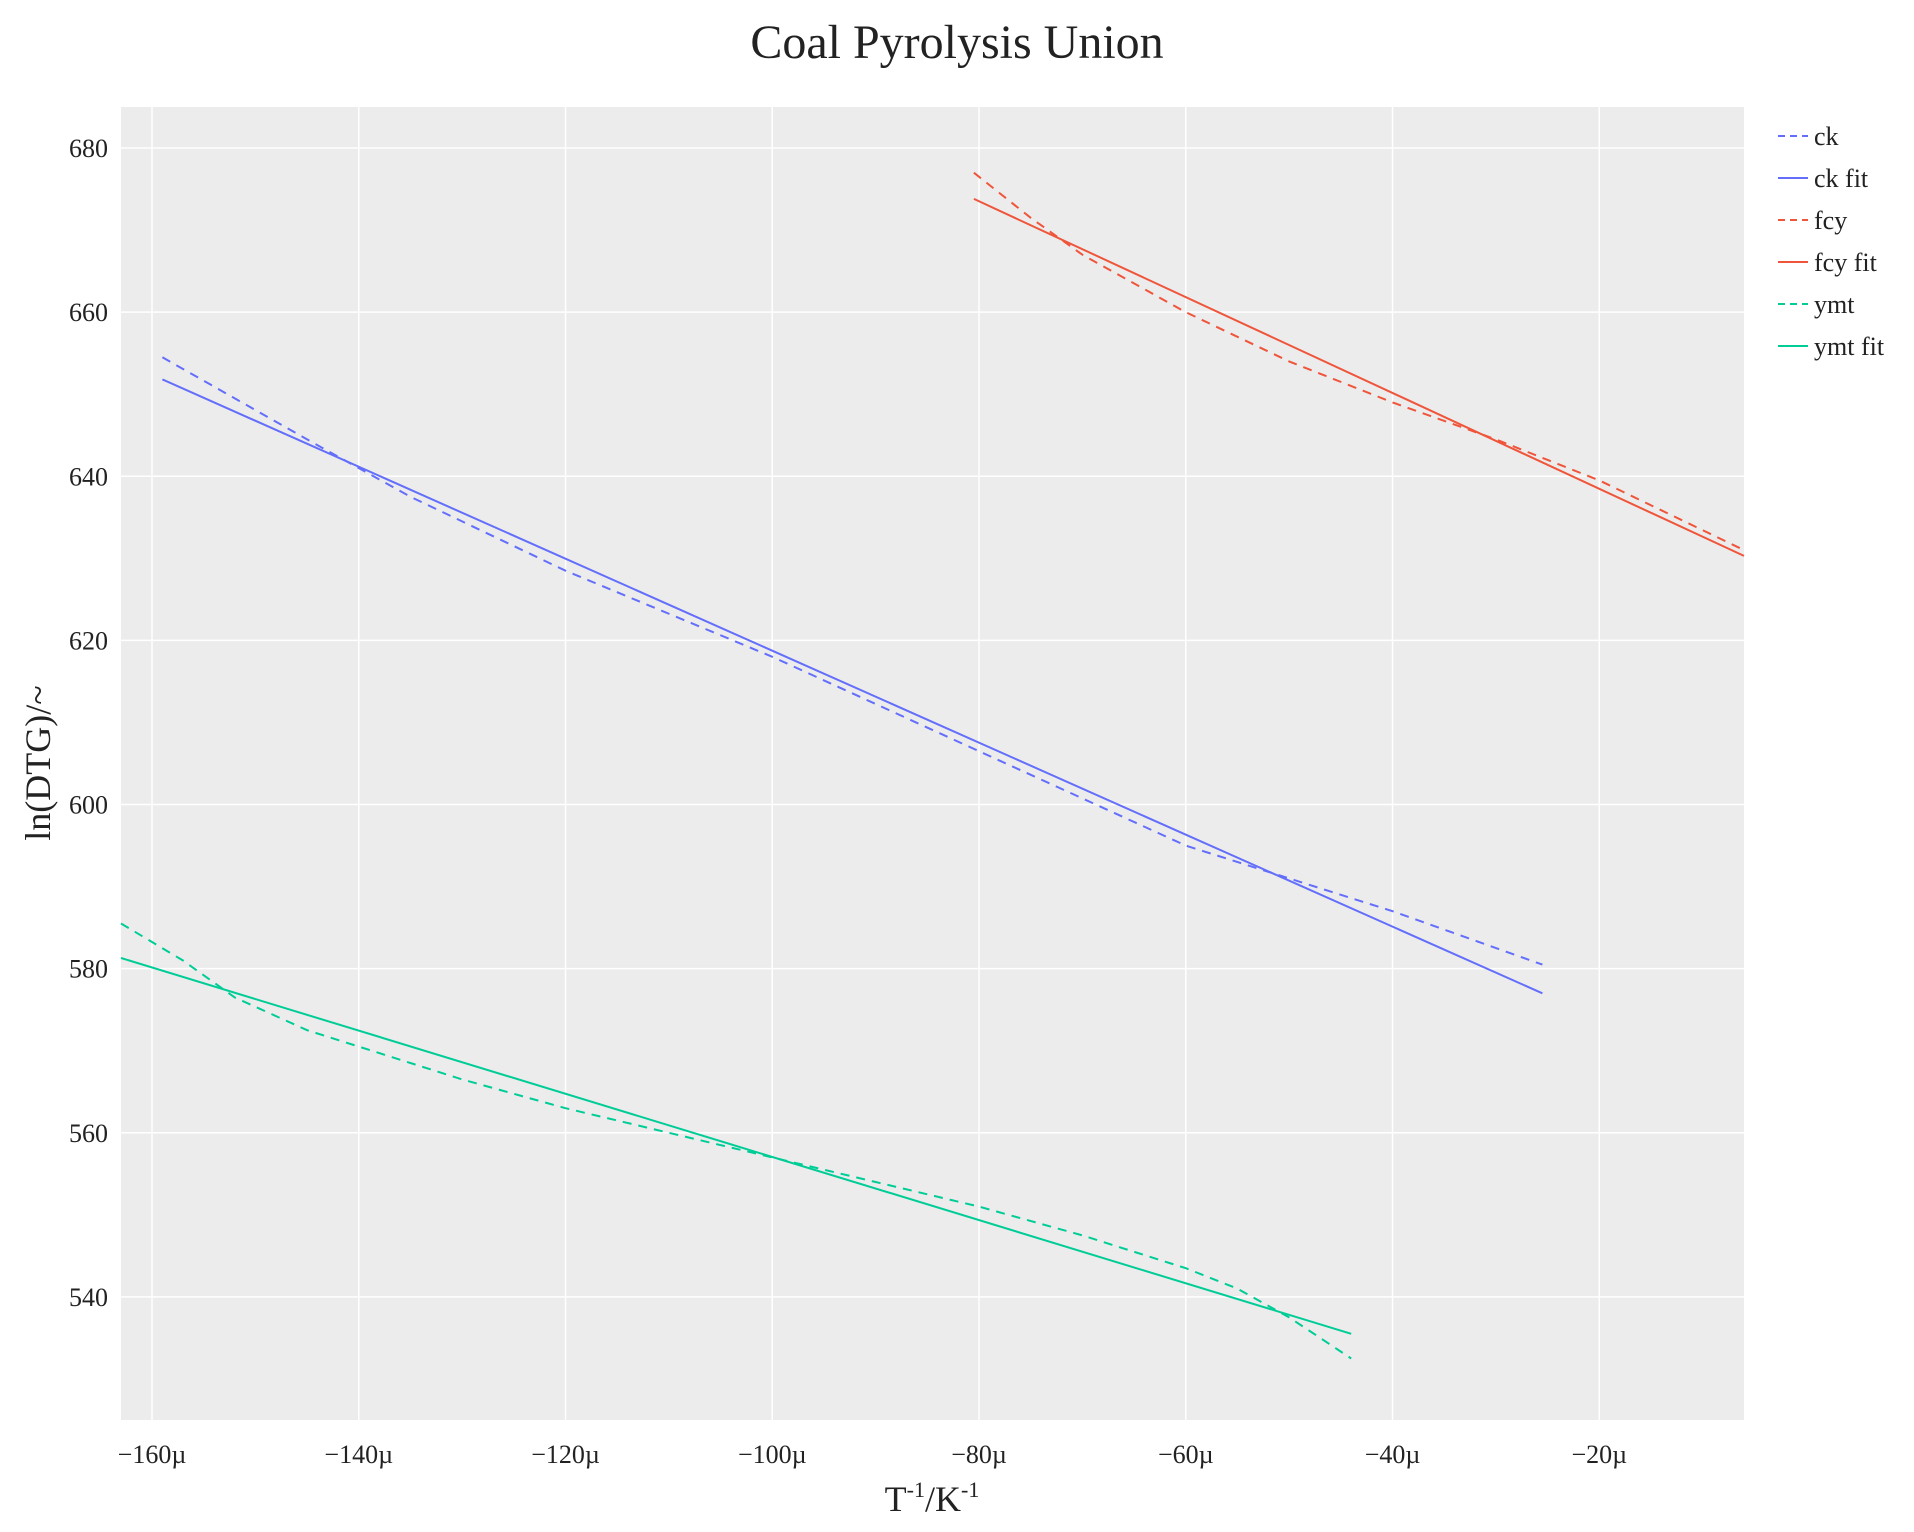 The width and height of the screenshot is (1914, 1532). What do you see at coordinates (565, 1454) in the screenshot?
I see `x-tick-label: −120µ` at bounding box center [565, 1454].